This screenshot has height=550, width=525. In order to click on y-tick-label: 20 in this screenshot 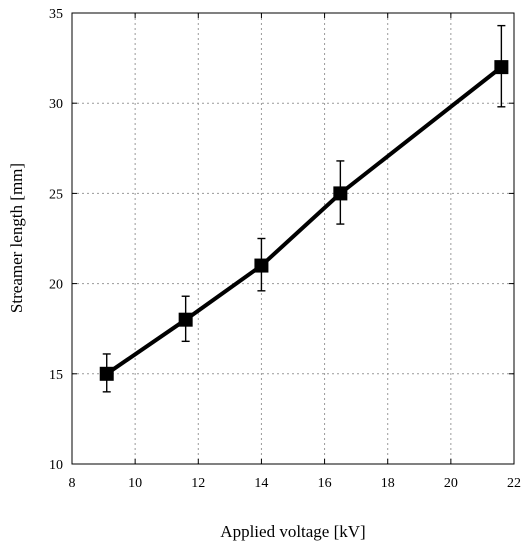, I will do `click(56, 285)`.